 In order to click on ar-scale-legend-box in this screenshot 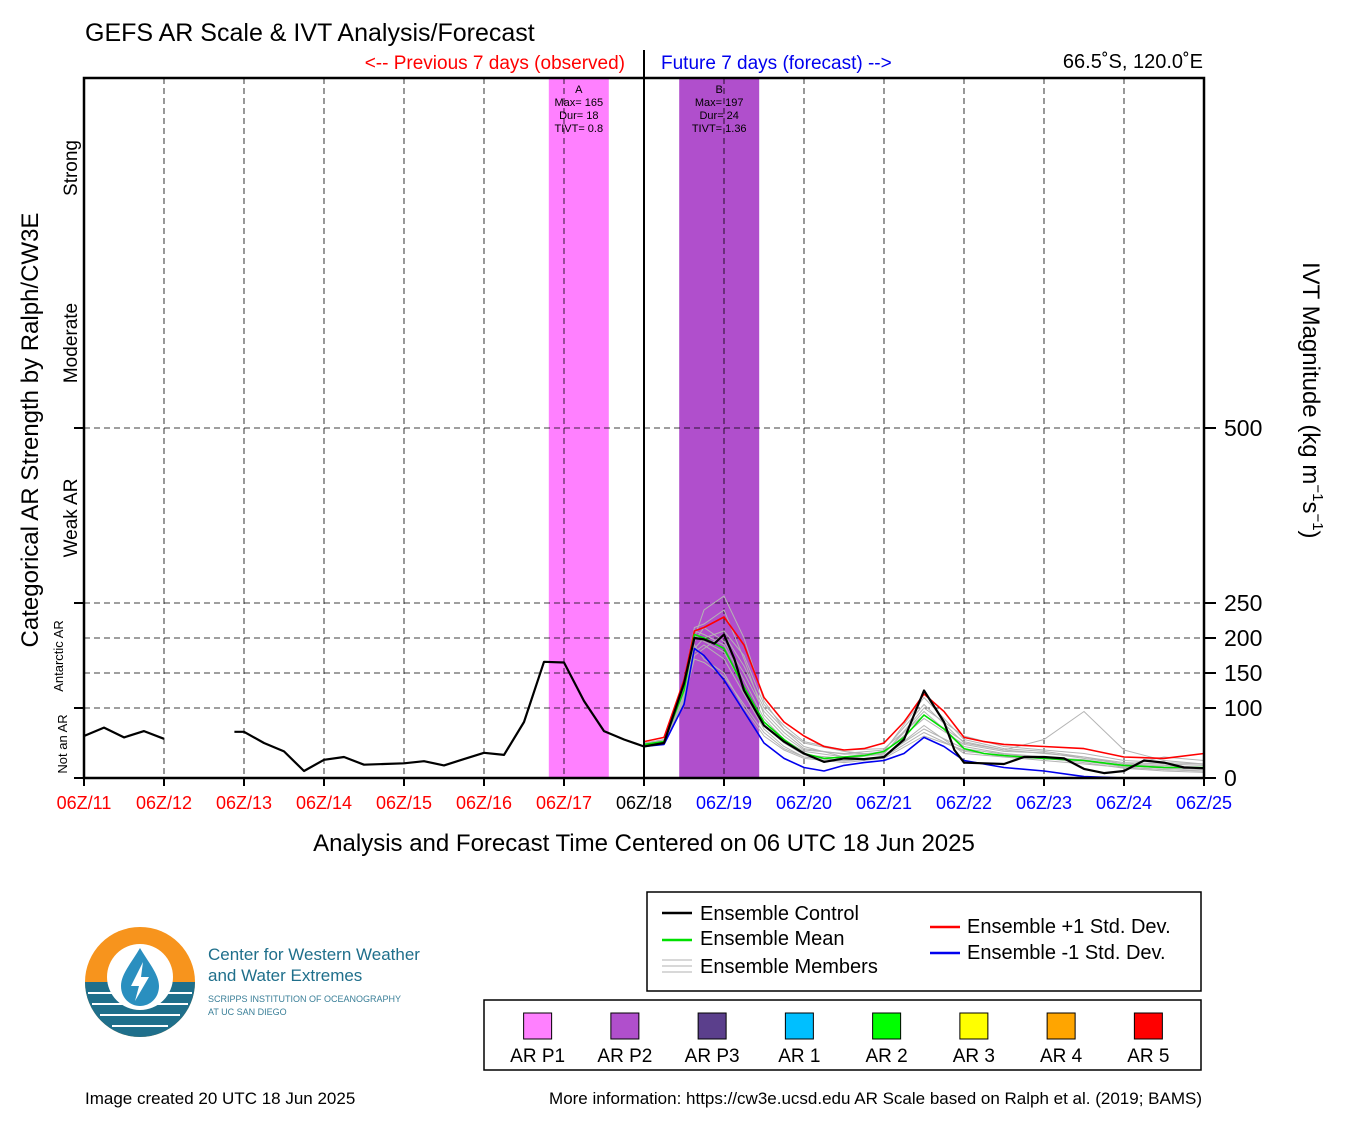, I will do `click(842, 1035)`.